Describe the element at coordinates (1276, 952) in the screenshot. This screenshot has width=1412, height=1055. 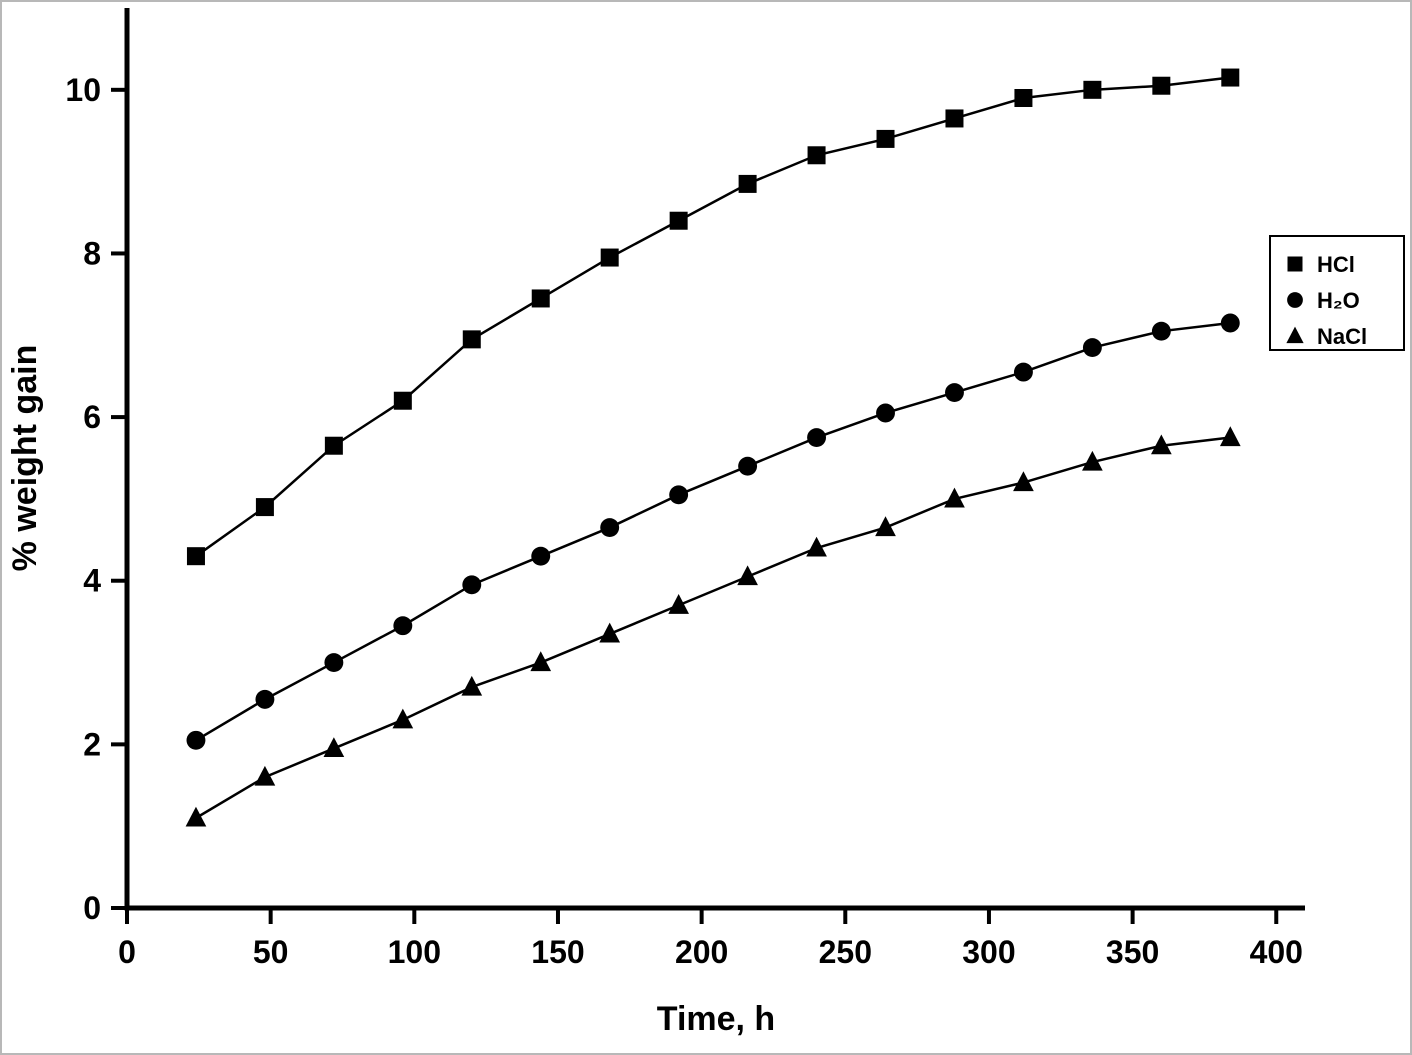
I see `x-tick-label: 400` at that location.